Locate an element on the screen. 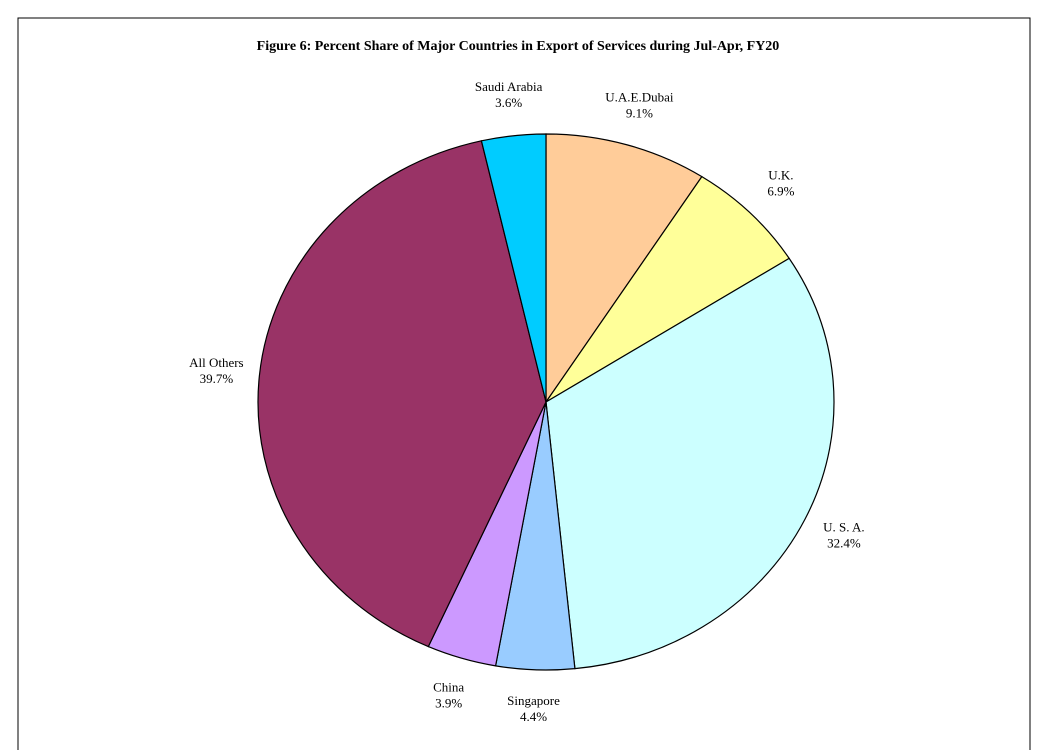 The width and height of the screenshot is (1037, 750). slice-value-label: 39.7% is located at coordinates (217, 378).